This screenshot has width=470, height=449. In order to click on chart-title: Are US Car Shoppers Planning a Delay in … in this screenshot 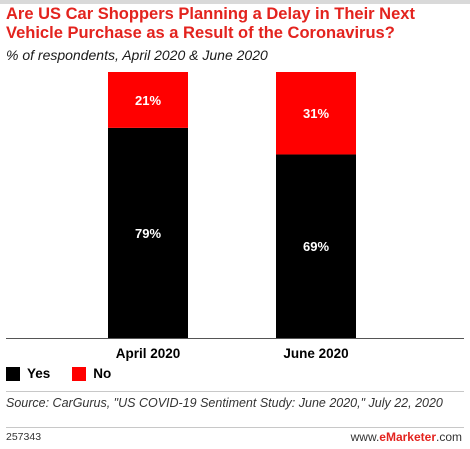, I will do `click(210, 23)`.